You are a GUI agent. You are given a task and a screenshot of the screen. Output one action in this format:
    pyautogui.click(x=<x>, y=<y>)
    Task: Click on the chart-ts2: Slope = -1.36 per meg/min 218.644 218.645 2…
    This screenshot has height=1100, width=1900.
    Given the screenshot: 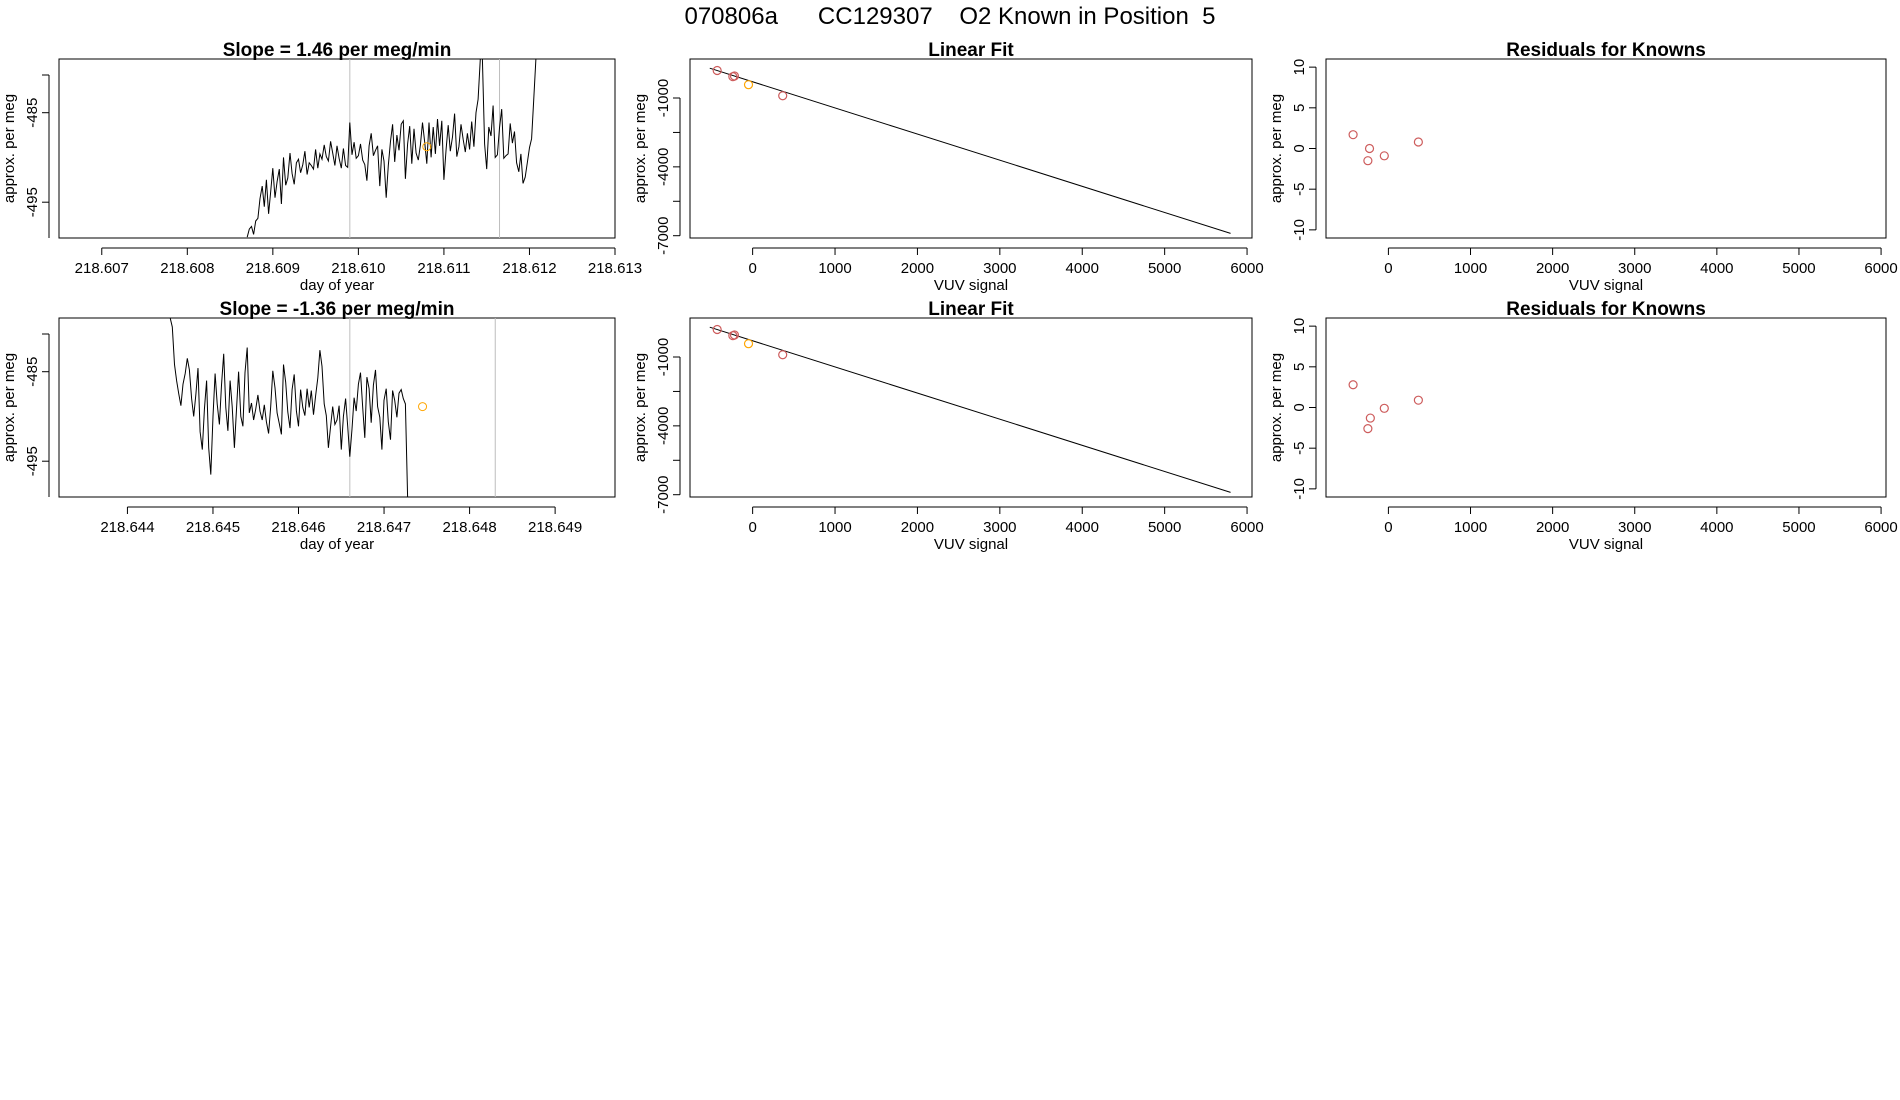 What is the action you would take?
    pyautogui.click(x=308, y=426)
    